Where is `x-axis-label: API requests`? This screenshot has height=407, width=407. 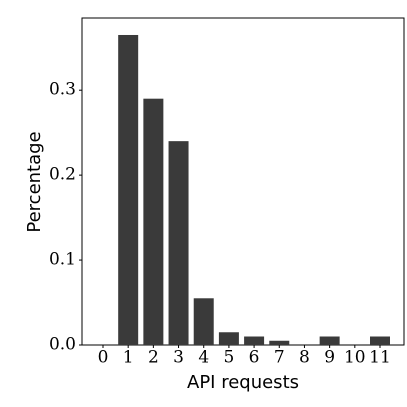
x-axis-label: API requests is located at coordinates (243, 382).